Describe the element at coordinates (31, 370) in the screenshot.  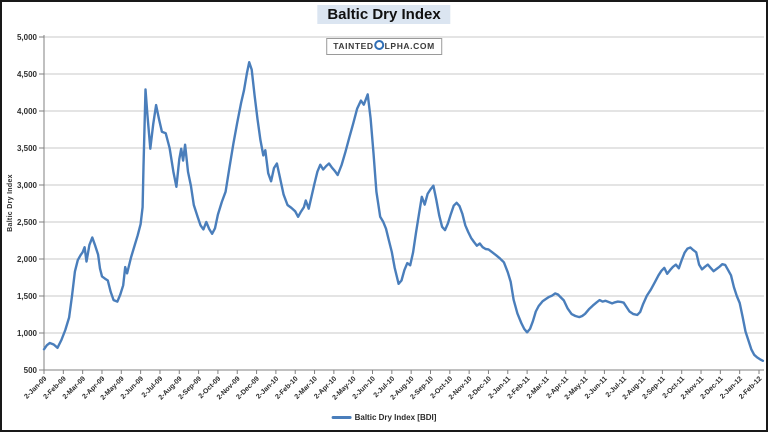
I see `svg-text: 500` at that location.